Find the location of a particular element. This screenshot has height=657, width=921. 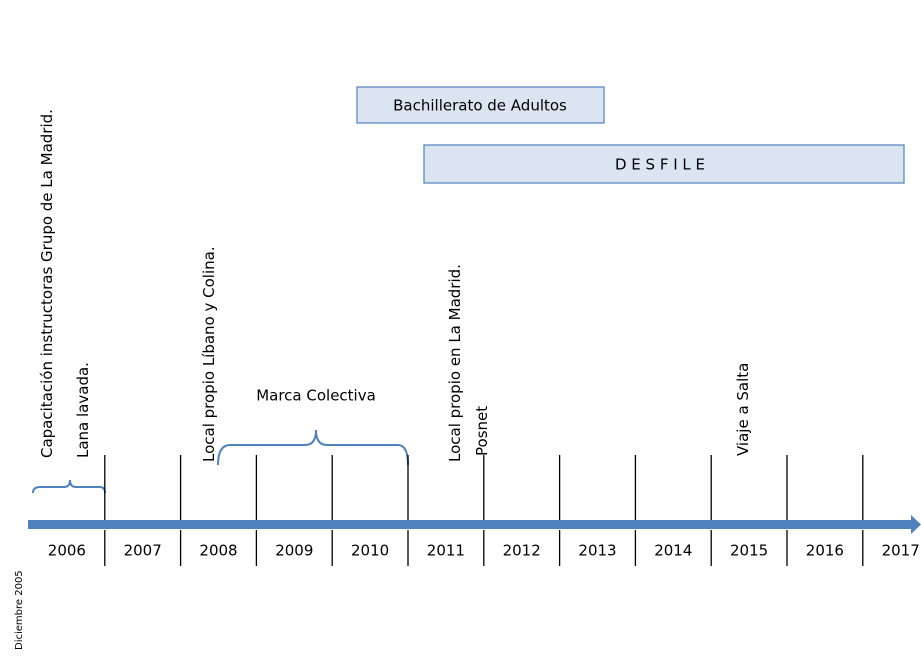

year-label: 2006 is located at coordinates (67, 551).